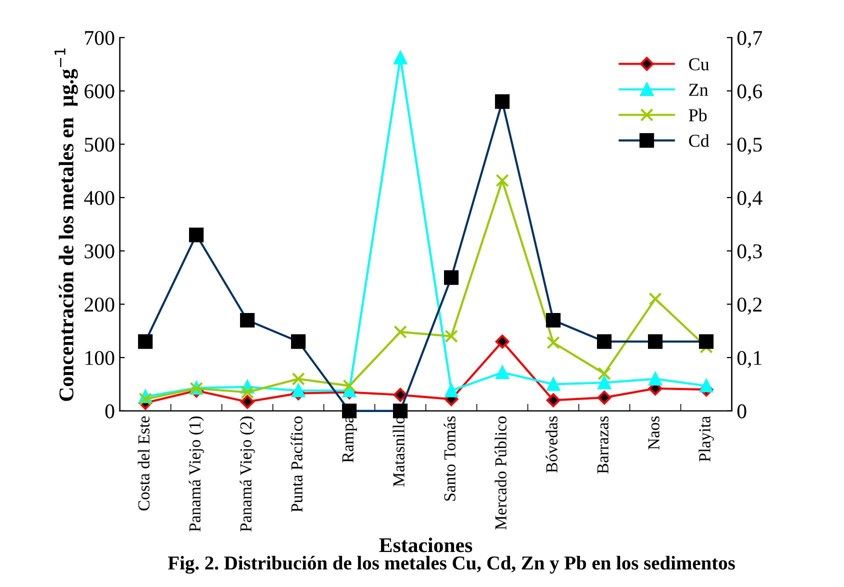 This screenshot has width=844, height=587. What do you see at coordinates (99, 145) in the screenshot?
I see `y-tick-label: 500` at bounding box center [99, 145].